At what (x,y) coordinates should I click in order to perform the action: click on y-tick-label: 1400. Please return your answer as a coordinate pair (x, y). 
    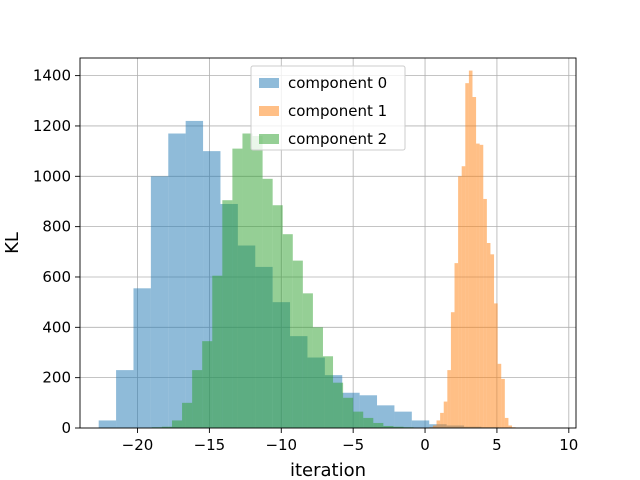
    Looking at the image, I should click on (52, 76).